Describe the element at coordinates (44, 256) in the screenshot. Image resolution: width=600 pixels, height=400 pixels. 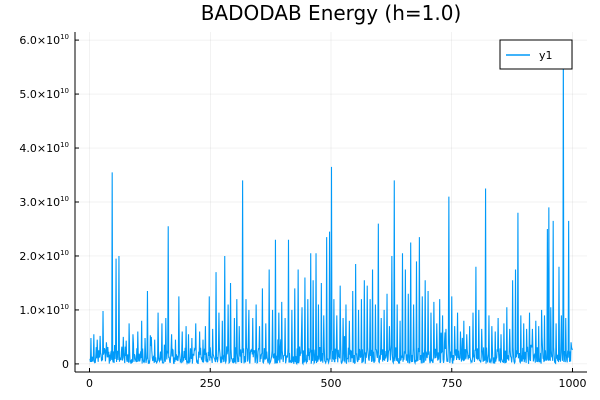
I see `y-tick-label: 2.0×10¹⁰` at that location.